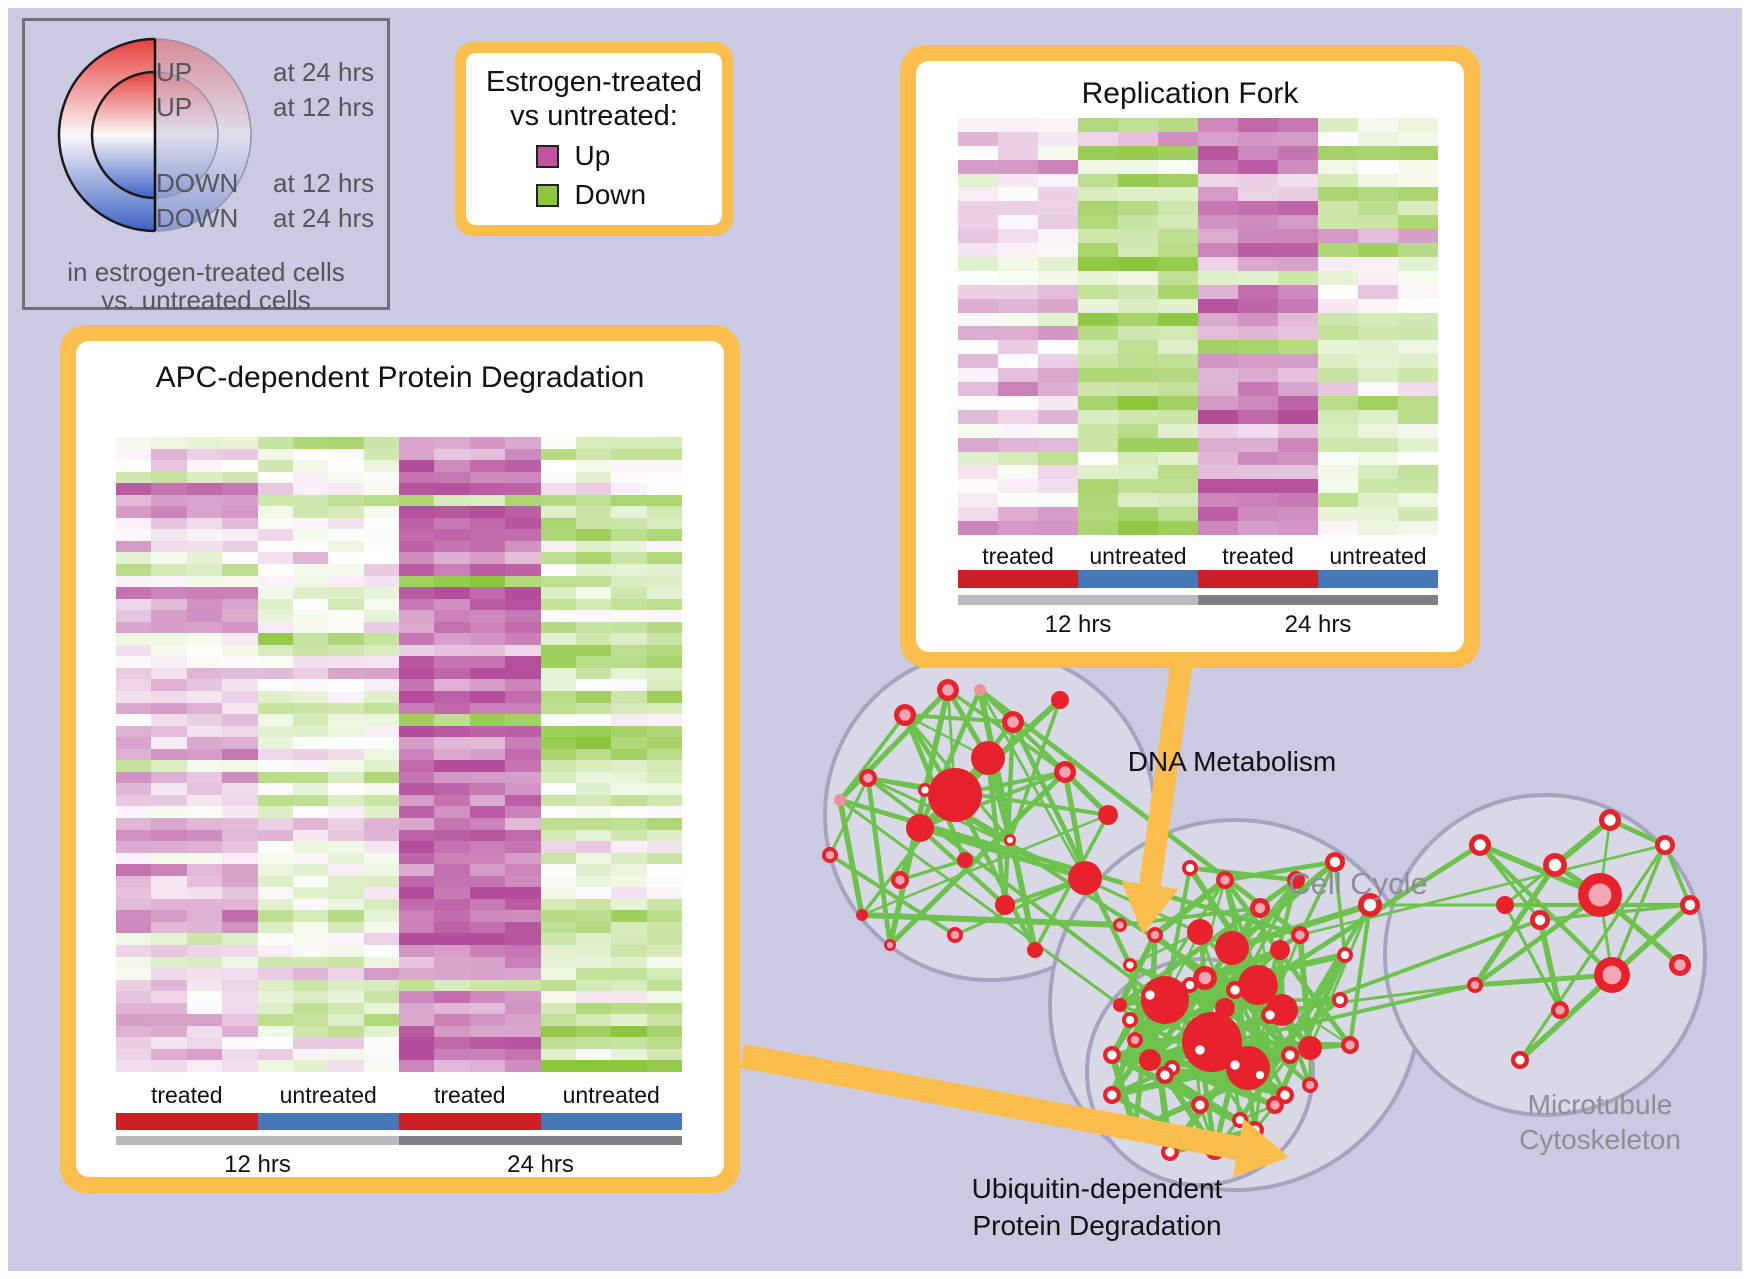 This screenshot has width=1750, height=1279. Describe the element at coordinates (470, 1121) in the screenshot. I see `condition-bar-treated` at that location.